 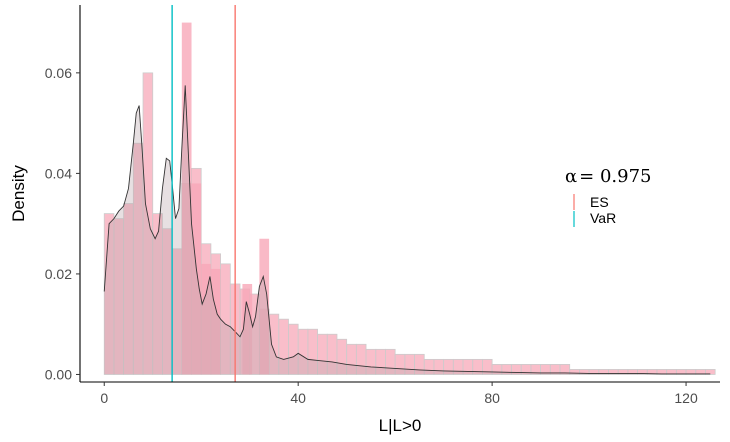 I want to click on x-tick-label: 0, so click(x=104, y=398).